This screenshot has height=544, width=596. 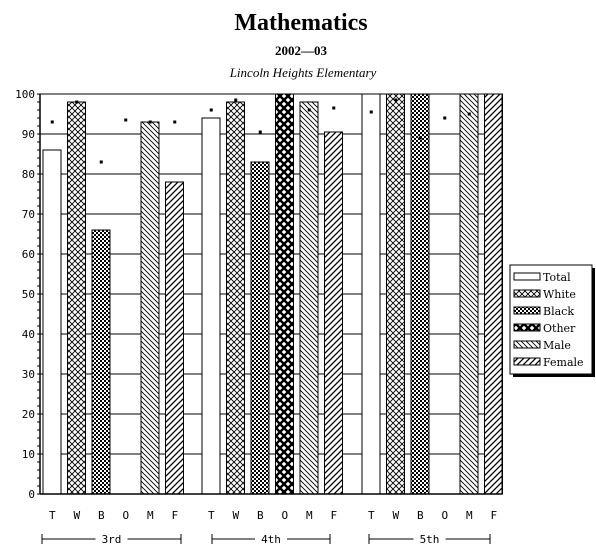 What do you see at coordinates (493, 294) in the screenshot?
I see `bar-5th-female` at bounding box center [493, 294].